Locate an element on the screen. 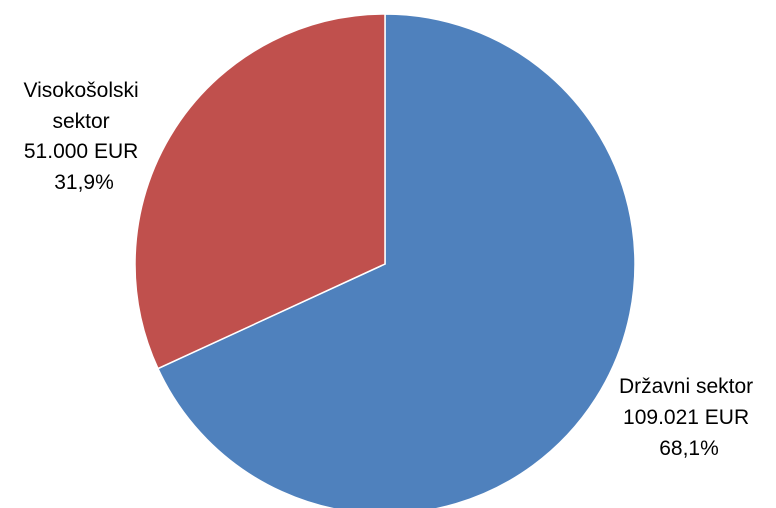 The height and width of the screenshot is (508, 776). data-label-visokosolski-sektor: Visokošolski sektor 51.000 EUR 31,9% is located at coordinates (83, 136).